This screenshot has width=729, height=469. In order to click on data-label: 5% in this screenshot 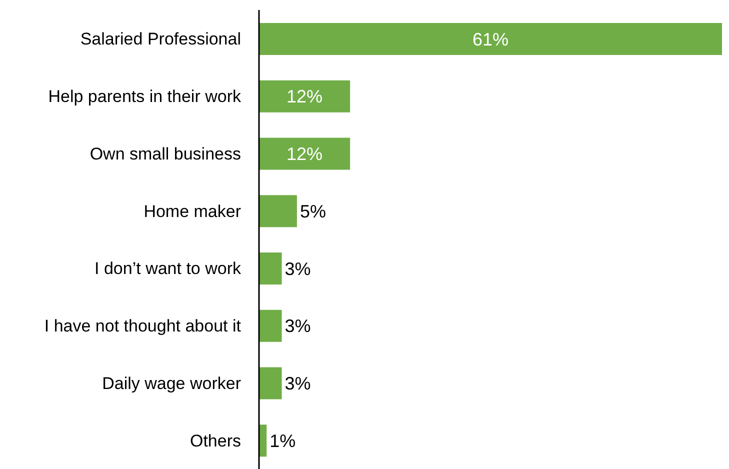, I will do `click(313, 211)`.